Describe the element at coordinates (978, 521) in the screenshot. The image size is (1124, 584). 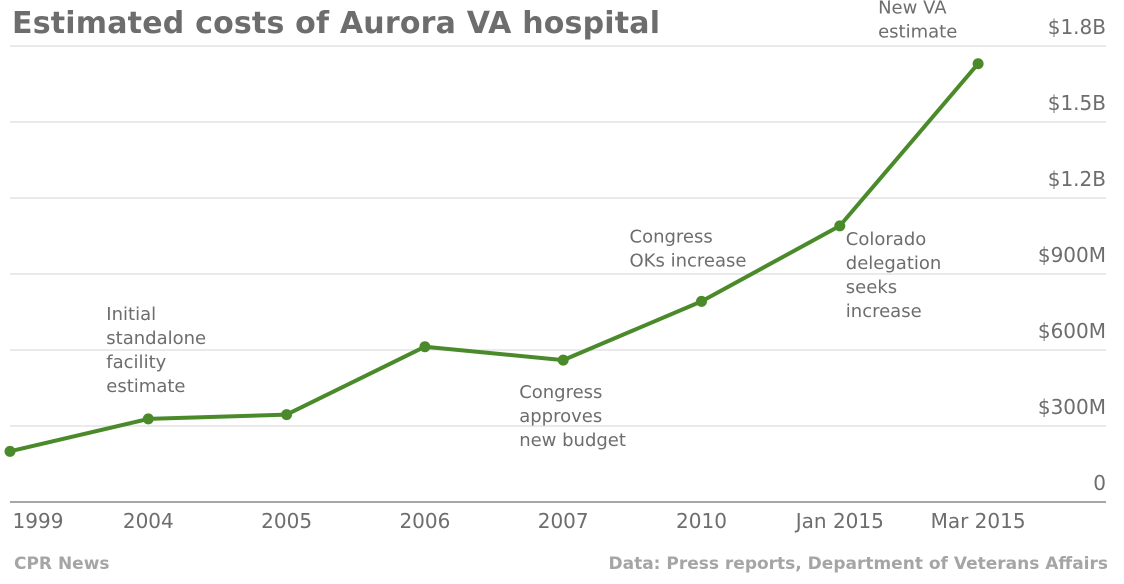
I see `x-tick-label: Mar 2015` at that location.